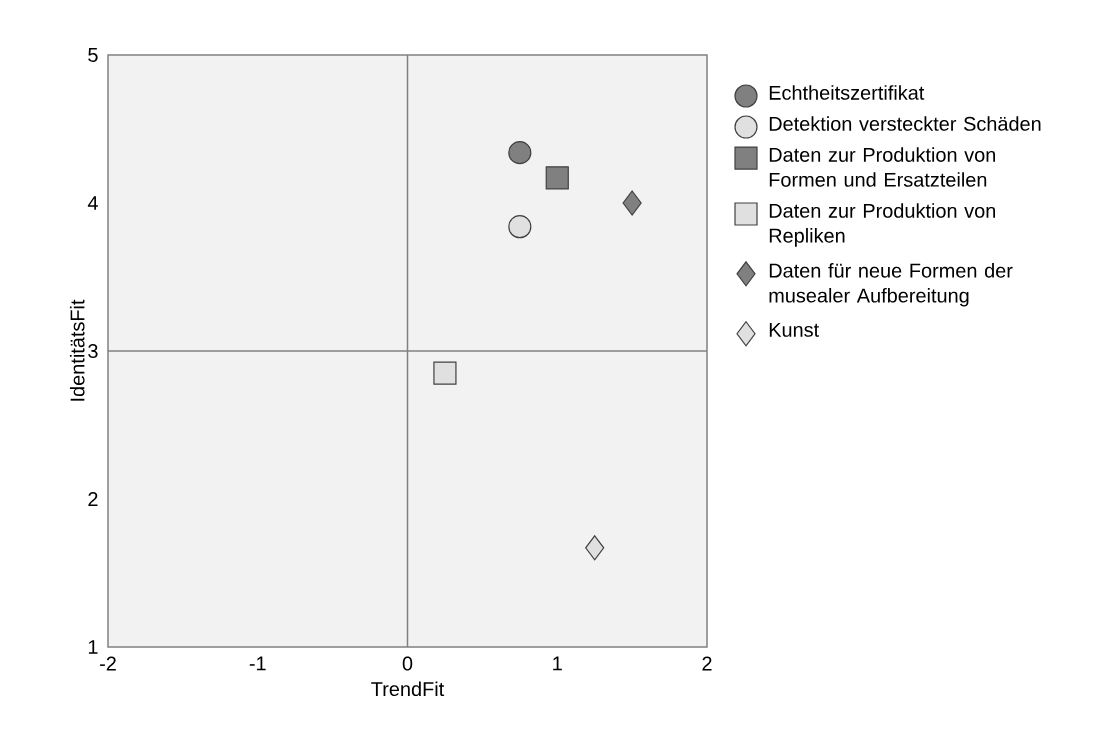 The width and height of the screenshot is (1097, 740). I want to click on legend-label: Kunst, so click(794, 329).